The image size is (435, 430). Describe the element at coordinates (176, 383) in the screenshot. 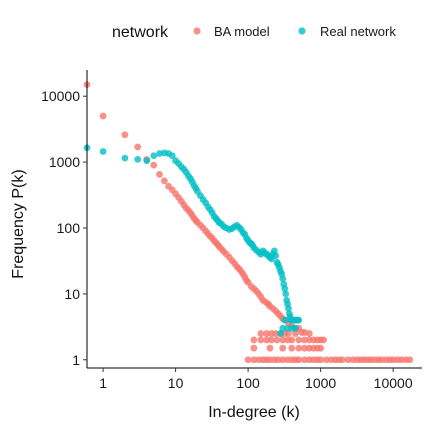

I see `x-tick-label-1: 10` at that location.